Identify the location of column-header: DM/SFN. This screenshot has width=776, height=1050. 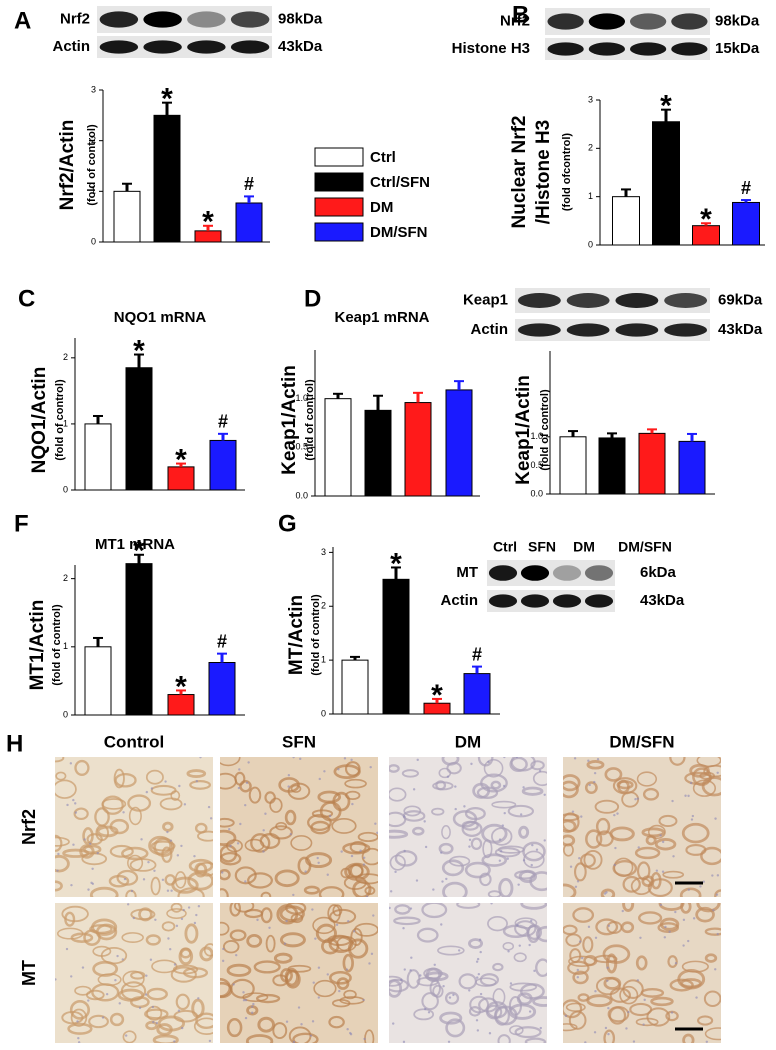
(641, 741).